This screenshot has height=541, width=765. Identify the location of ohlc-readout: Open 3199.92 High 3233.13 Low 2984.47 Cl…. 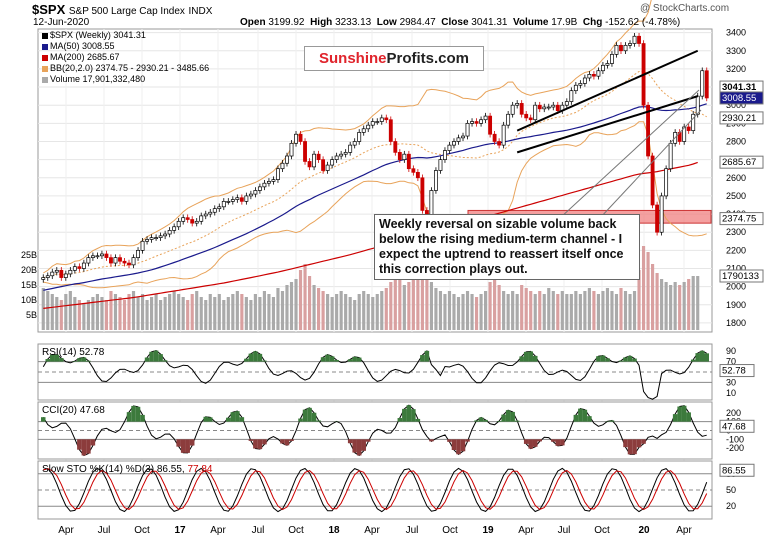
(460, 22).